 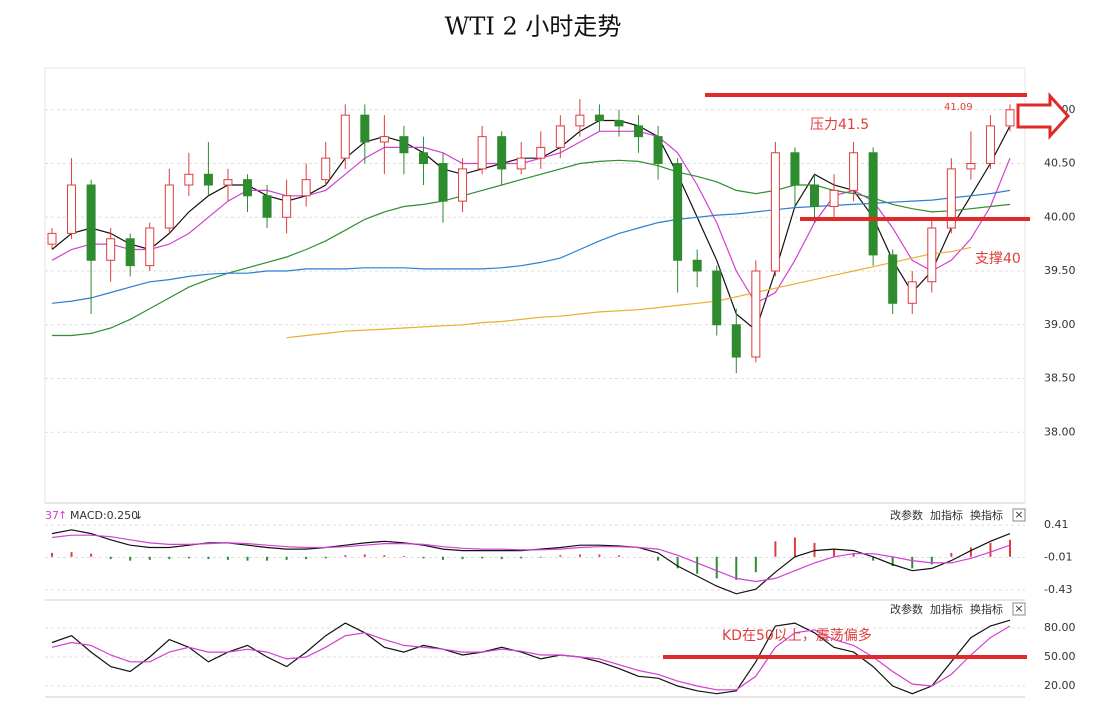 What do you see at coordinates (138, 515) in the screenshot?
I see `arrow-down: ↓` at bounding box center [138, 515].